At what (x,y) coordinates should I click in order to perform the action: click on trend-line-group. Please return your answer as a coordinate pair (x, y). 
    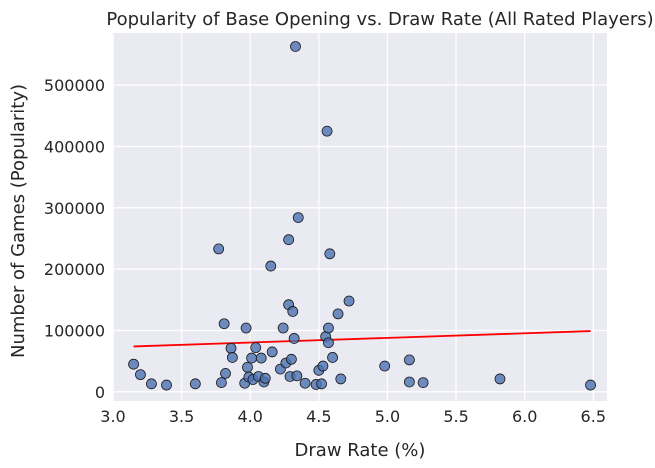
    Looking at the image, I should click on (362, 339).